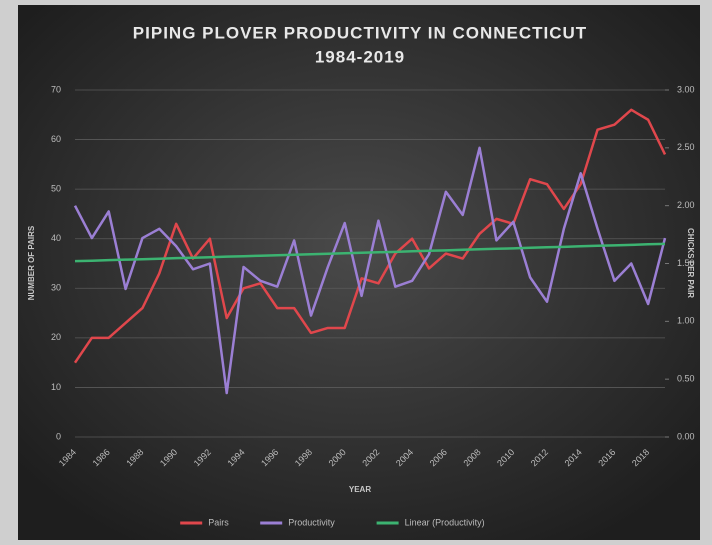  What do you see at coordinates (31, 262) in the screenshot?
I see `y-axis-title: NUMBER OF PAIRS` at bounding box center [31, 262].